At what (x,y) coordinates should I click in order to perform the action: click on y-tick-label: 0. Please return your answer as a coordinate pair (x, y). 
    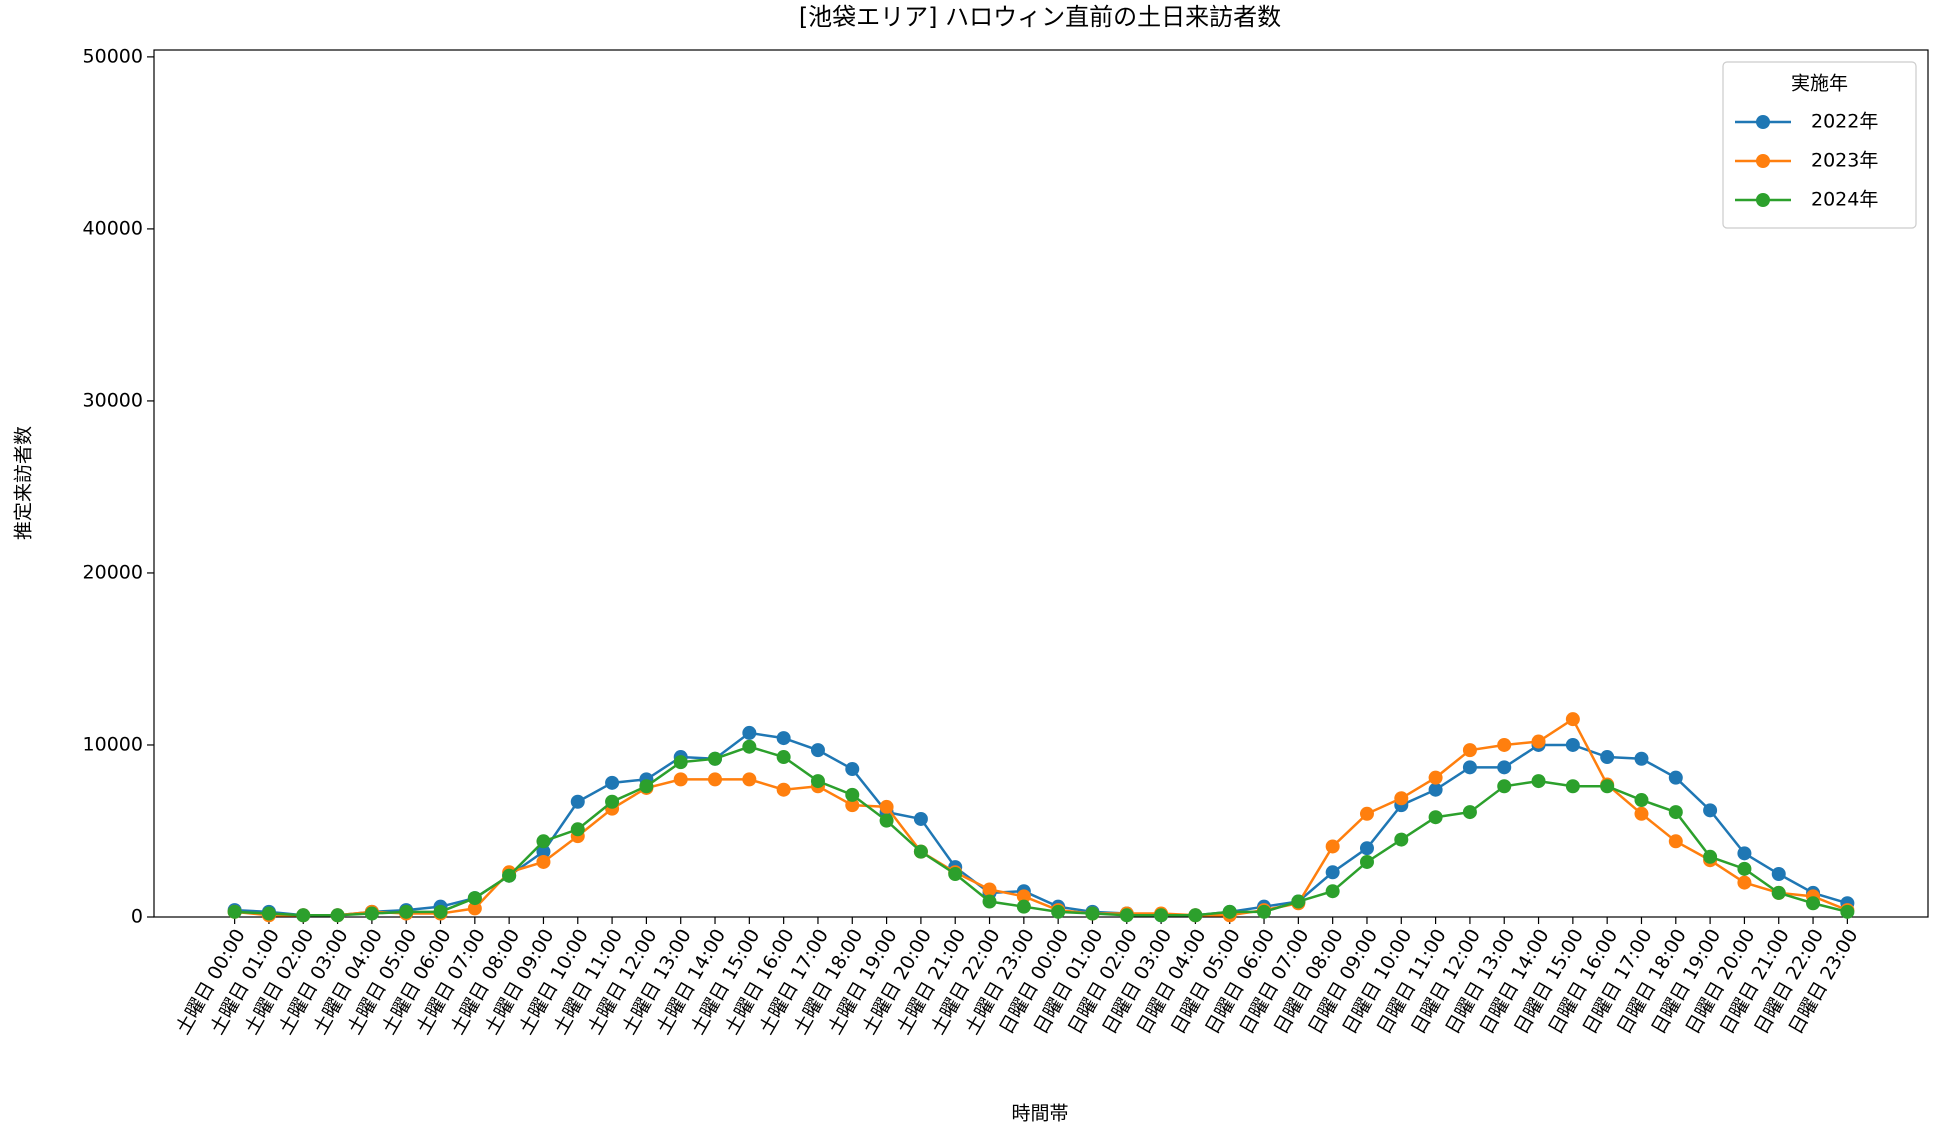
    Looking at the image, I should click on (137, 917).